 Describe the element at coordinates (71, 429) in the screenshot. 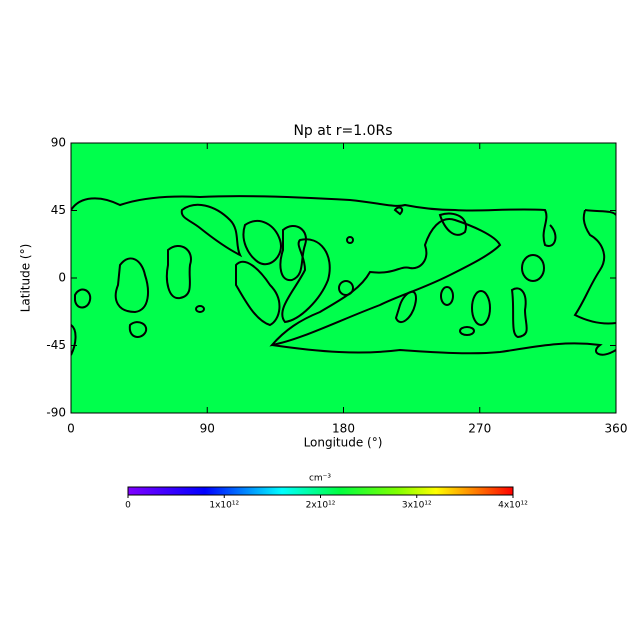

I see `x-tick-label: 0` at that location.